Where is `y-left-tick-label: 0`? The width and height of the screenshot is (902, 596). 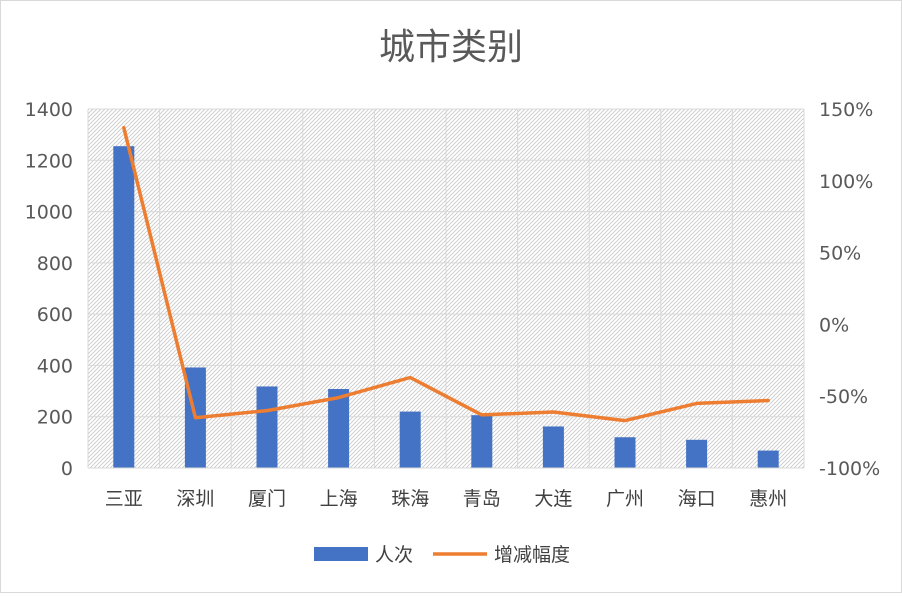 y-left-tick-label: 0 is located at coordinates (67, 469).